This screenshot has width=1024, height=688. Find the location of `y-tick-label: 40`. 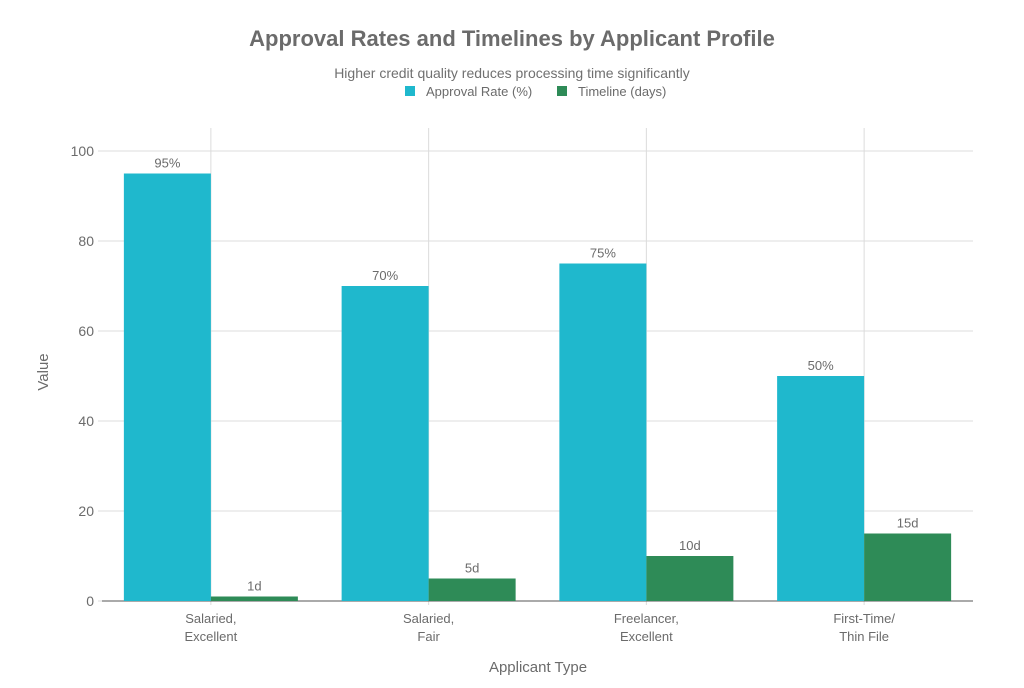

y-tick-label: 40 is located at coordinates (86, 421).